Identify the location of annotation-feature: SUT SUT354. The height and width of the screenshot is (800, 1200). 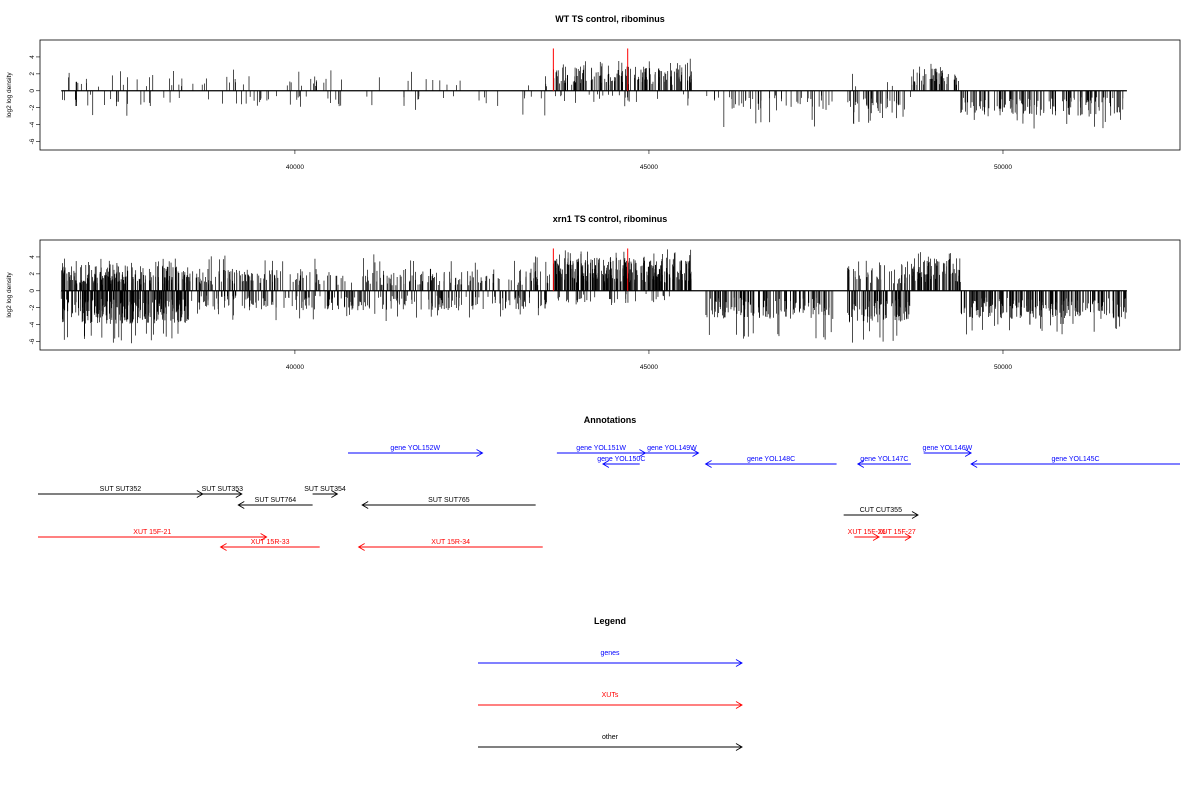
(325, 492).